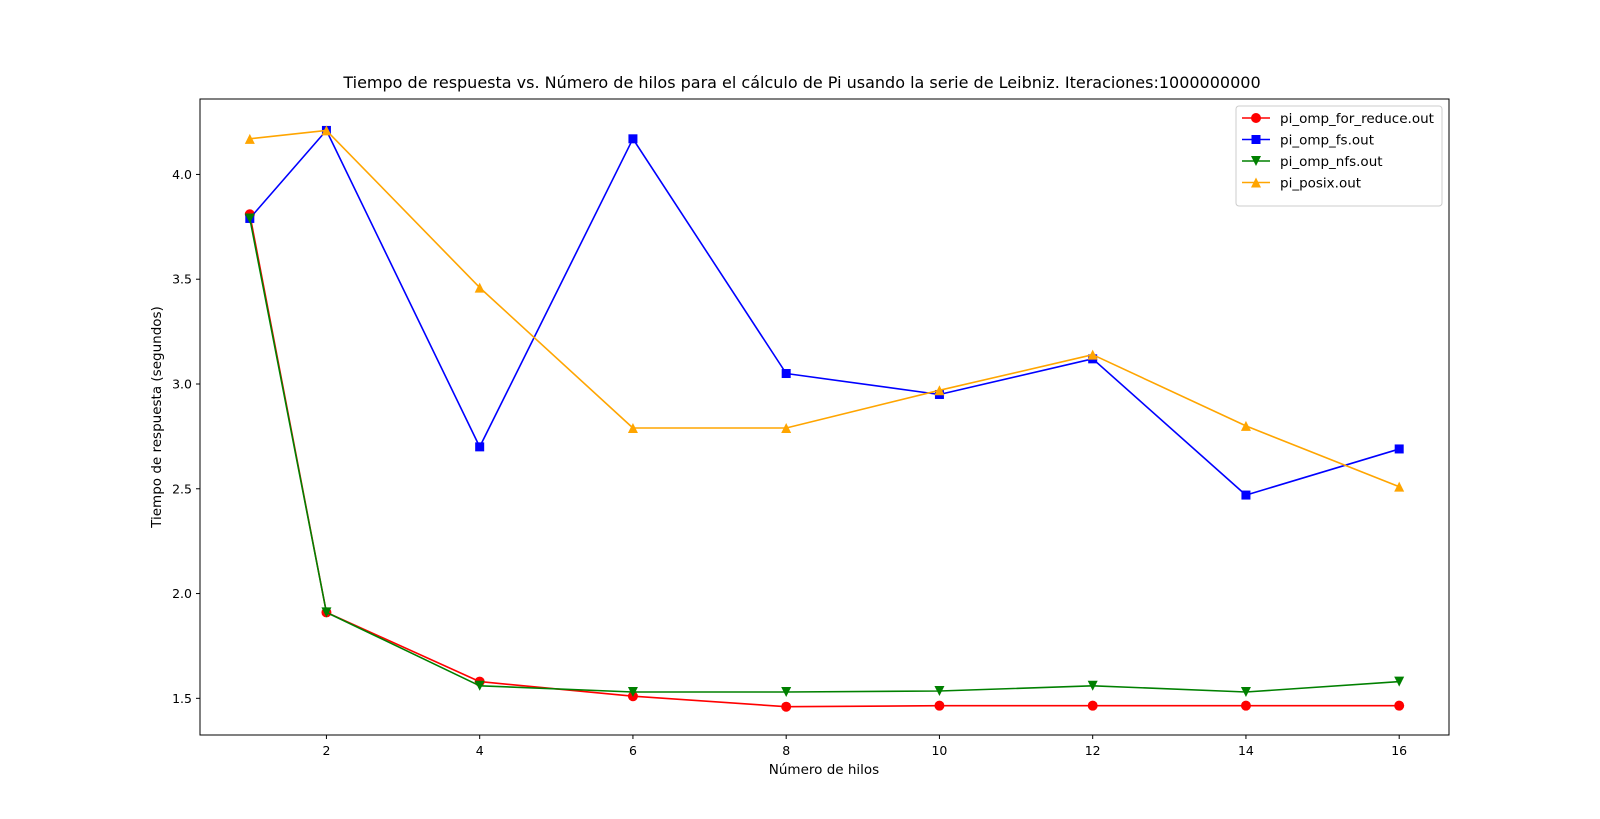 The image size is (1600, 819). Describe the element at coordinates (786, 750) in the screenshot. I see `x-tick-label: 8` at that location.